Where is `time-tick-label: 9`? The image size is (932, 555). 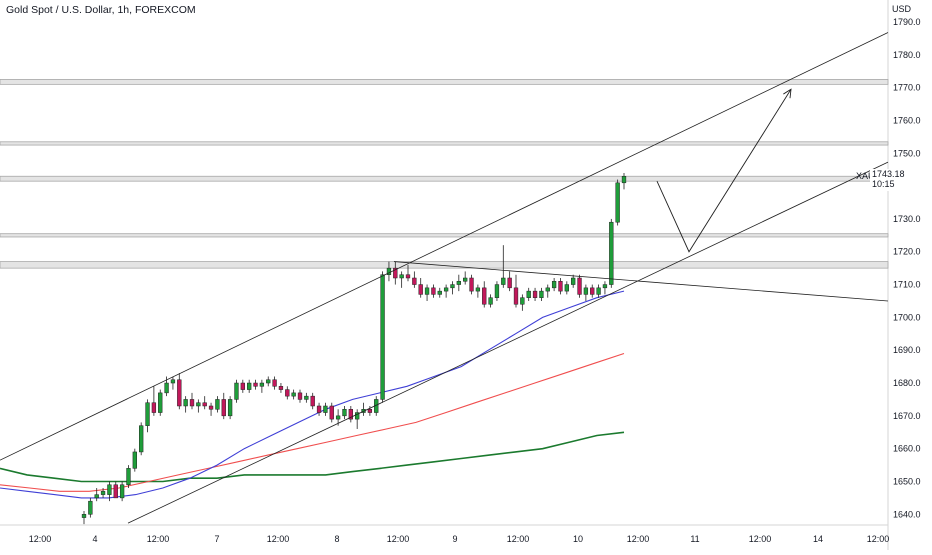
time-tick-label: 9 is located at coordinates (454, 539).